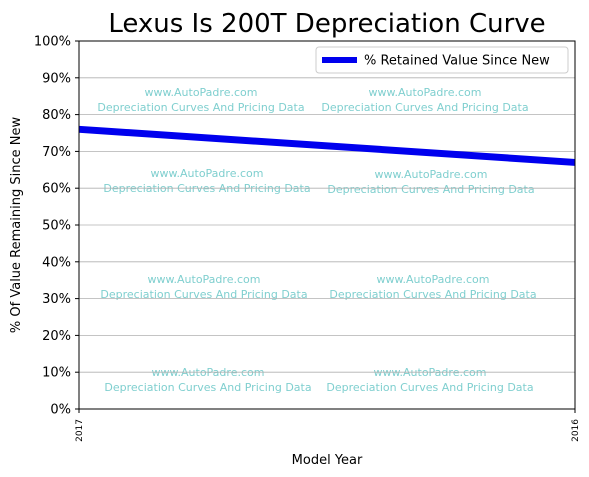  I want to click on x-tick-label: 2016, so click(576, 430).